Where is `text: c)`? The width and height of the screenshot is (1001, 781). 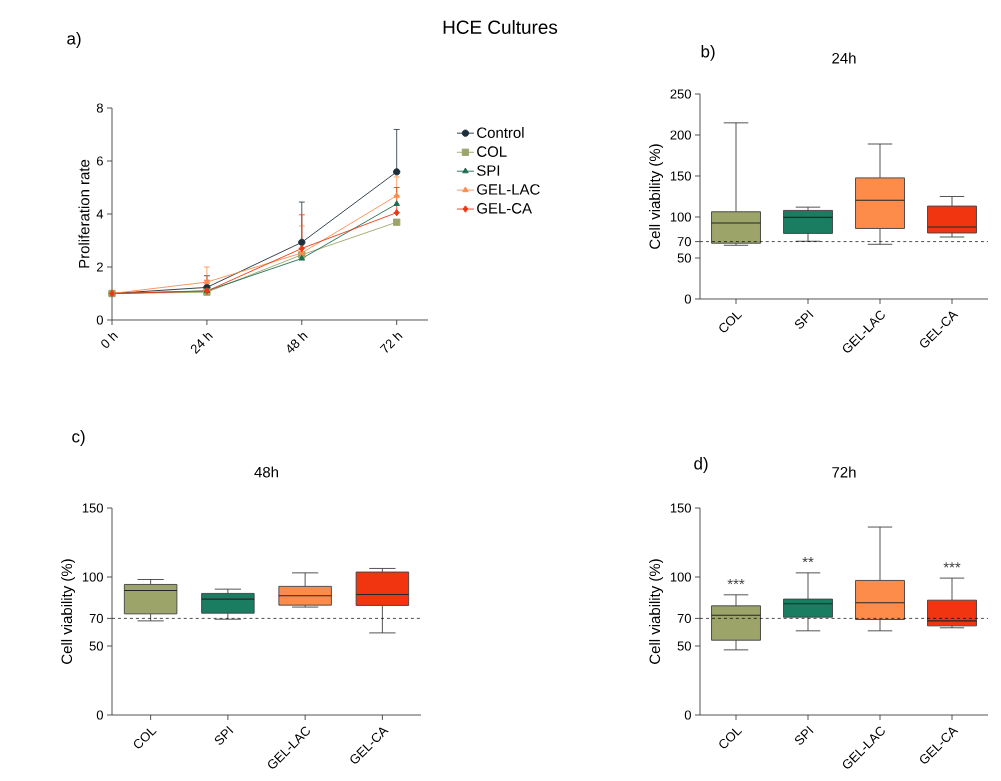
text: c) is located at coordinates (78, 438).